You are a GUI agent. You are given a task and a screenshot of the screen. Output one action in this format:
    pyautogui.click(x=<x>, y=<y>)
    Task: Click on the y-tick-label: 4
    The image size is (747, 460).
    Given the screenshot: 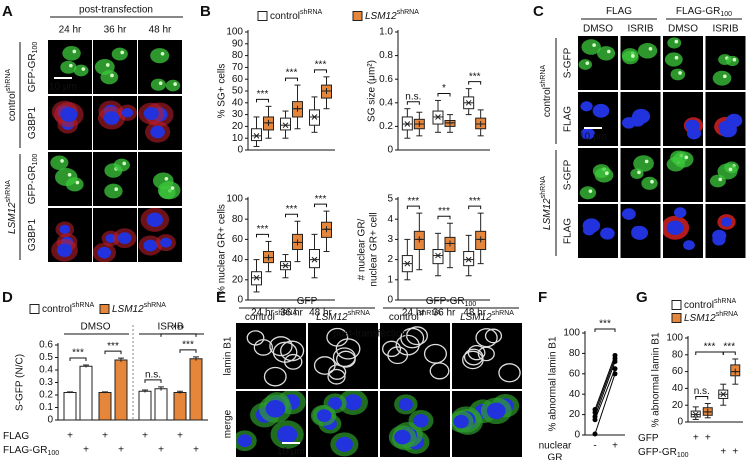 What is the action you would take?
    pyautogui.click(x=390, y=219)
    